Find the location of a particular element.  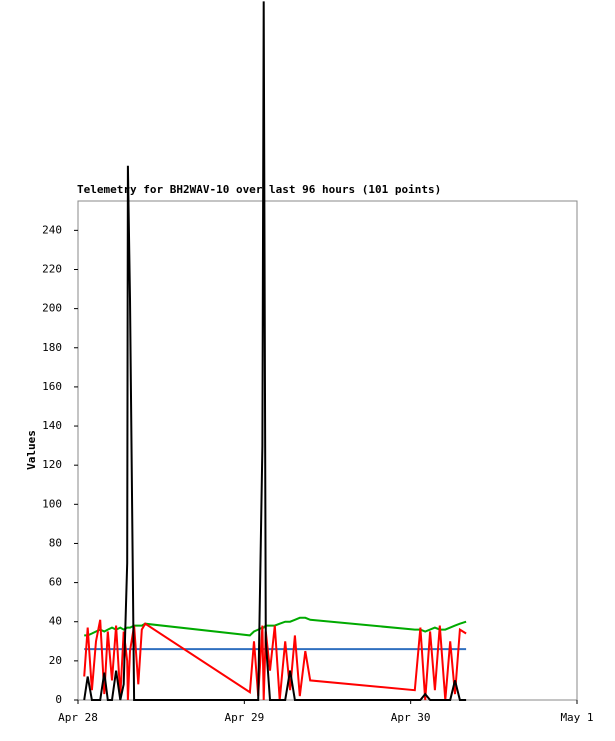

x-tick-label: Apr 30 is located at coordinates (411, 717).